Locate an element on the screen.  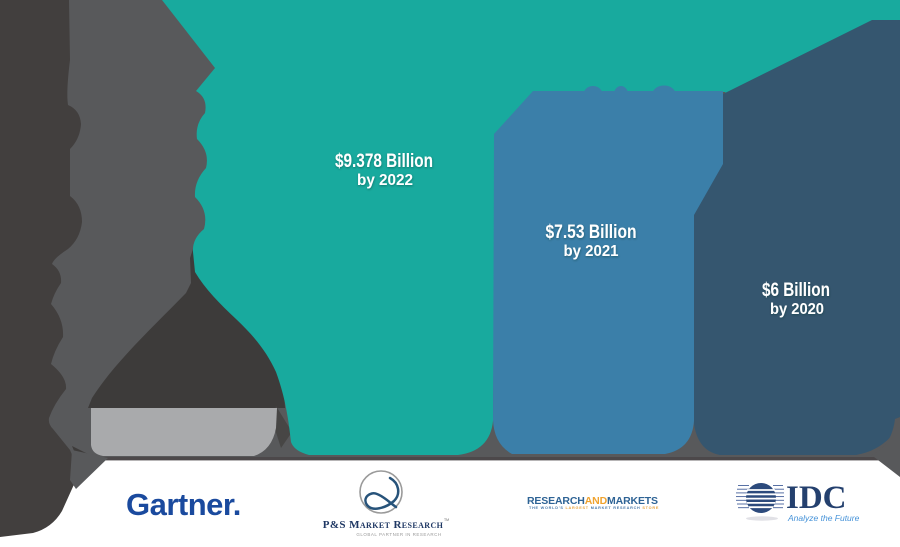
svg-text: GLOBAL PARTNER IN RESEARCH is located at coordinates (398, 534).